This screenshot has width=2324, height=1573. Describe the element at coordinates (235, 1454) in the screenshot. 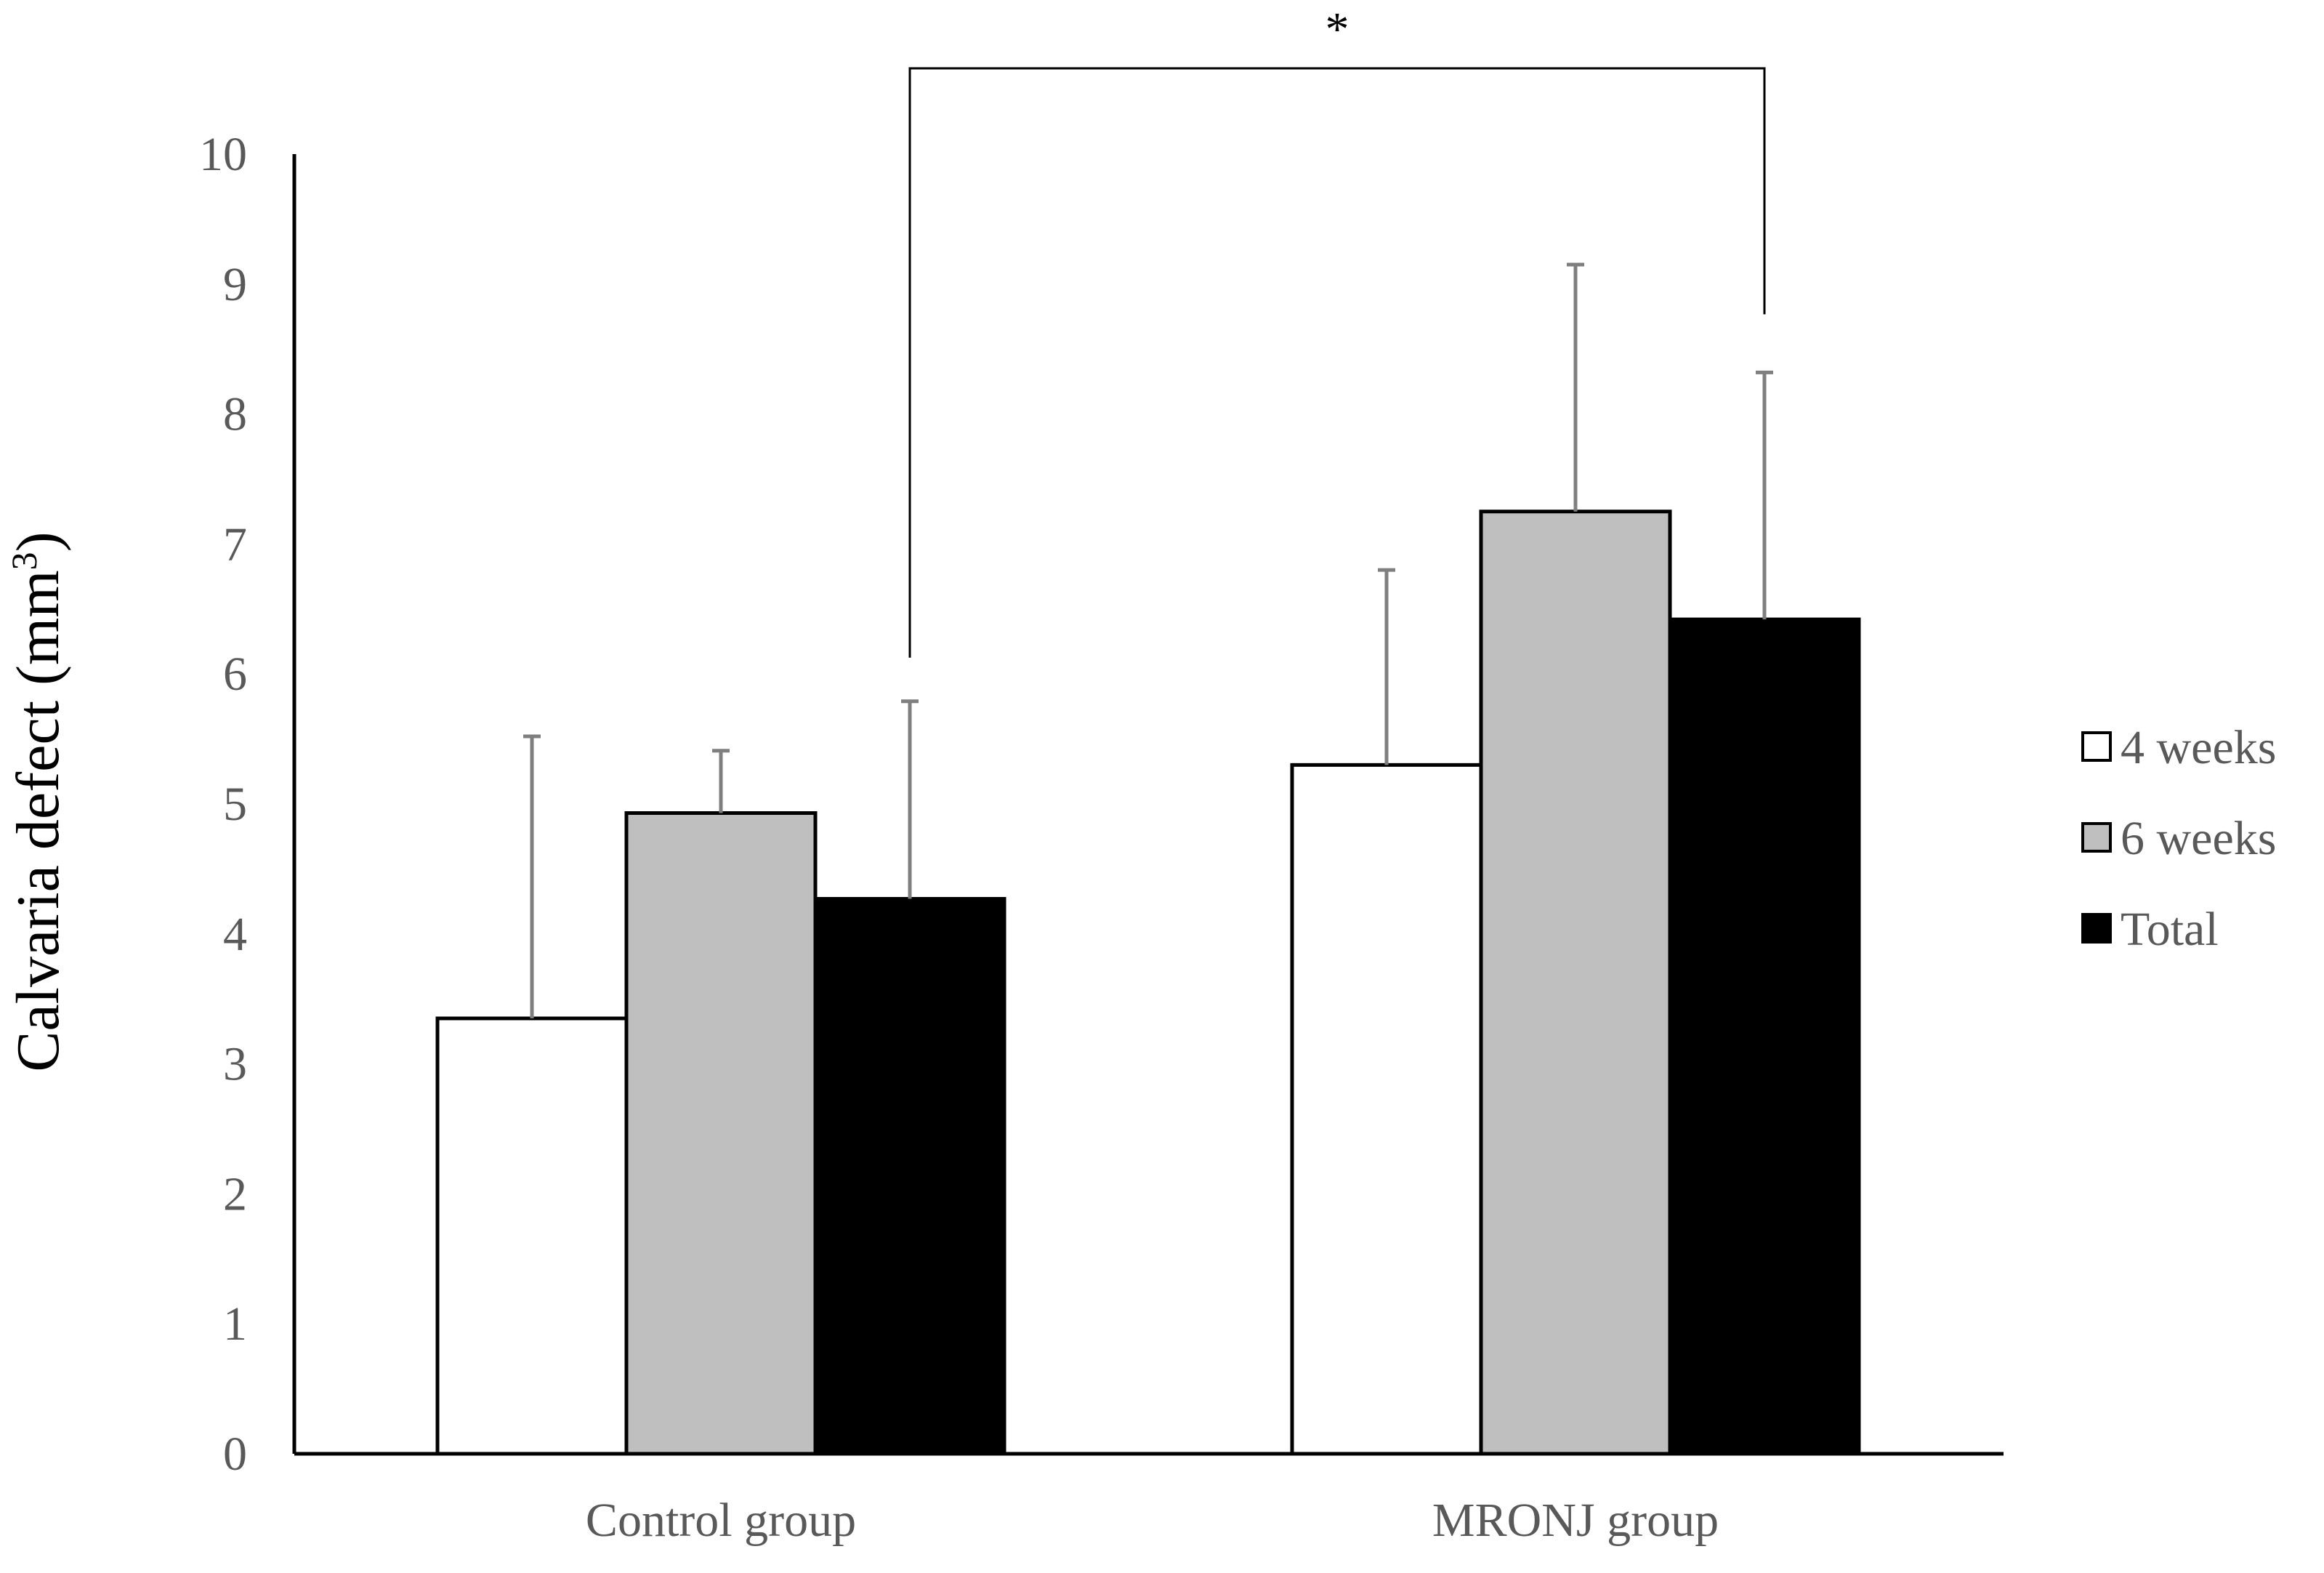

I see `y-tick-label: 0` at that location.